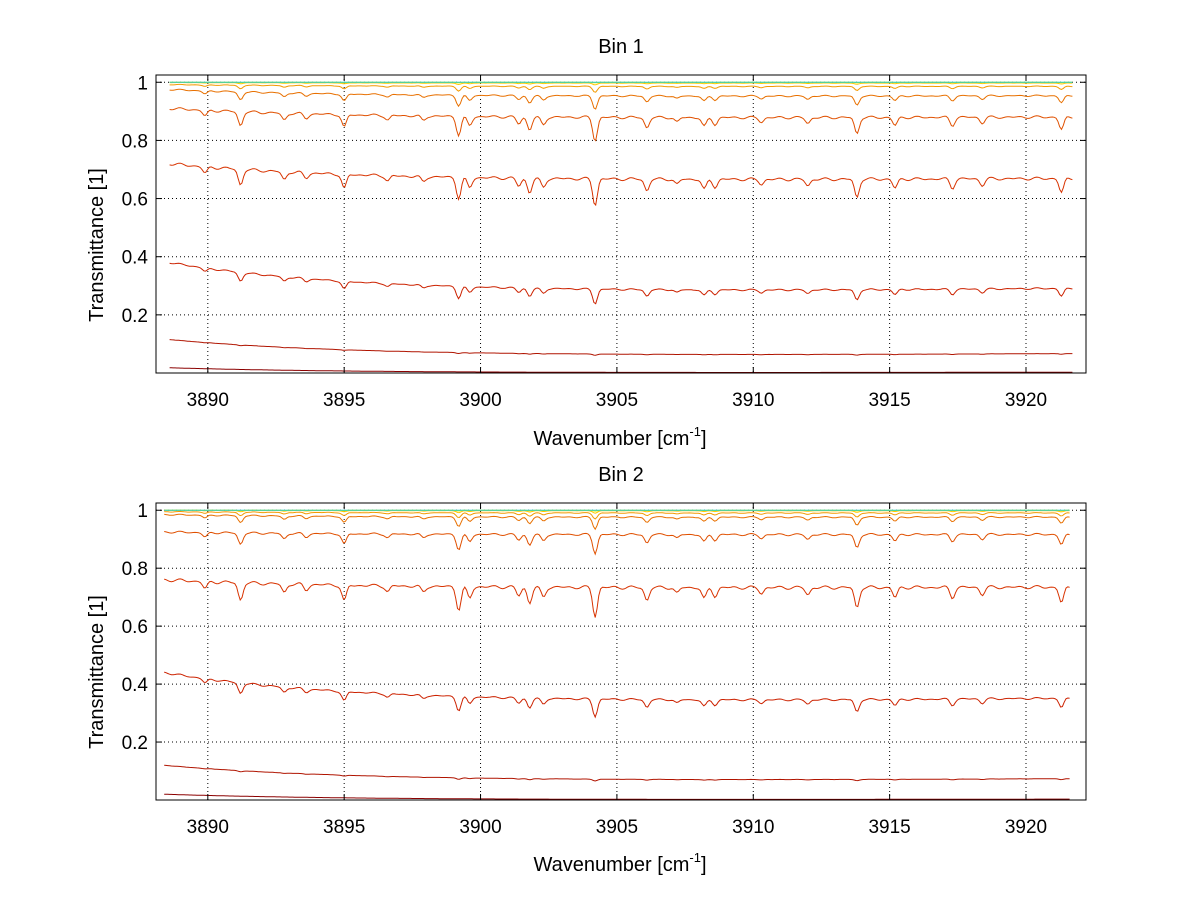 The width and height of the screenshot is (1200, 901). I want to click on chart-title: Bin 1, so click(621, 47).